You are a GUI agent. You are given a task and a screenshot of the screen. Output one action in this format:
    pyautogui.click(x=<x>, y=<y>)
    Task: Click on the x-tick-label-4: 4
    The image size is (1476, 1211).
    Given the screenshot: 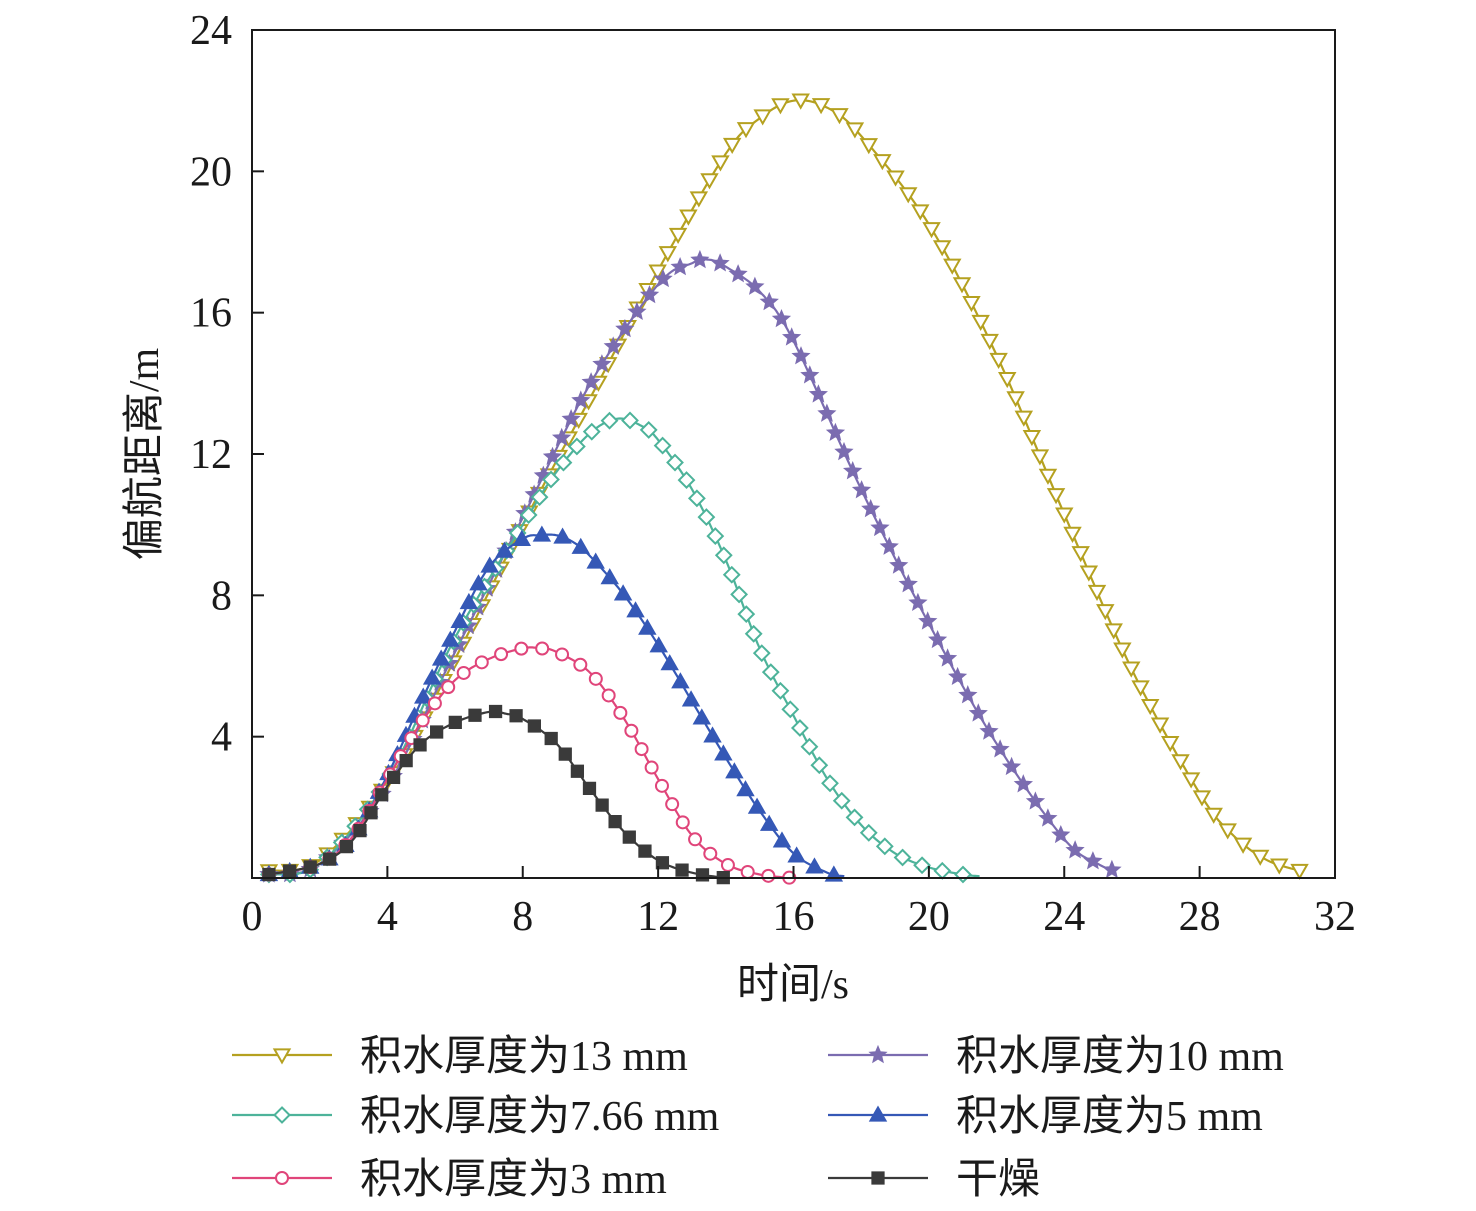 What is the action you would take?
    pyautogui.click(x=387, y=917)
    